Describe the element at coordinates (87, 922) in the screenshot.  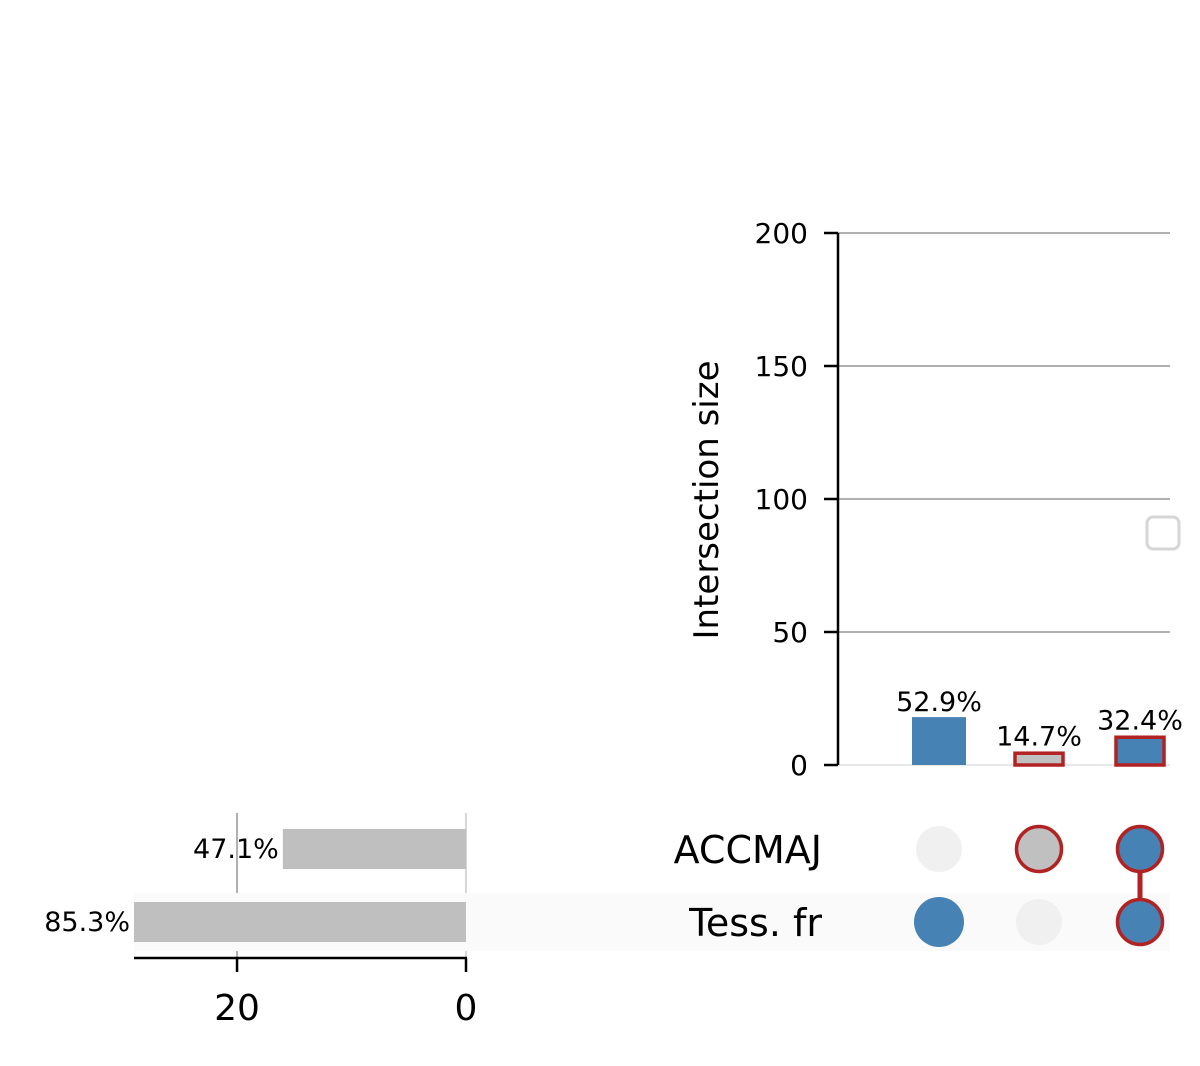
I see `set-size-bar-label: 85.3%` at that location.